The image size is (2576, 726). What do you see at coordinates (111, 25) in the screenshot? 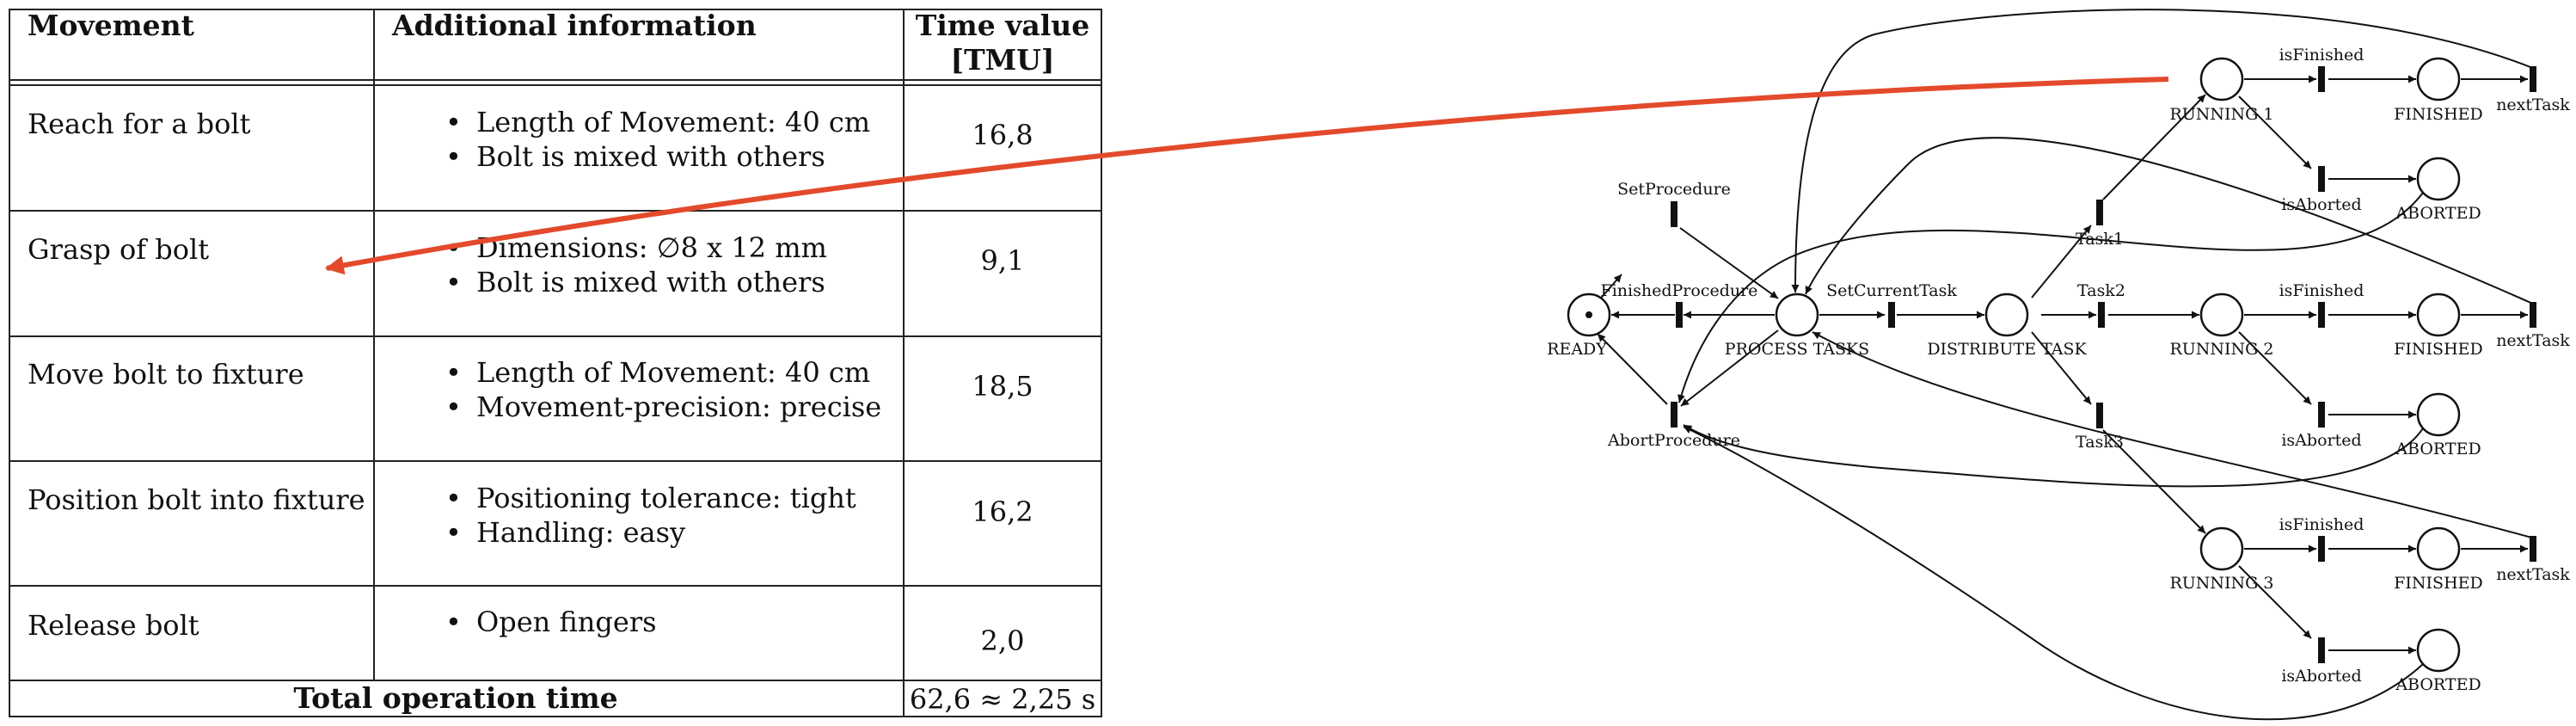
I see `header-movement: Movement` at bounding box center [111, 25].